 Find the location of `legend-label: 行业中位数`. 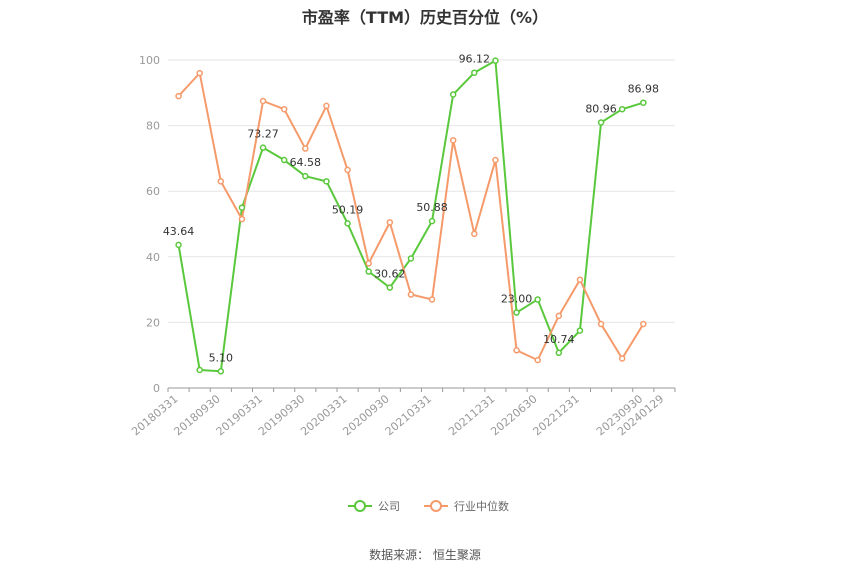

legend-label: 行业中位数 is located at coordinates (481, 506).